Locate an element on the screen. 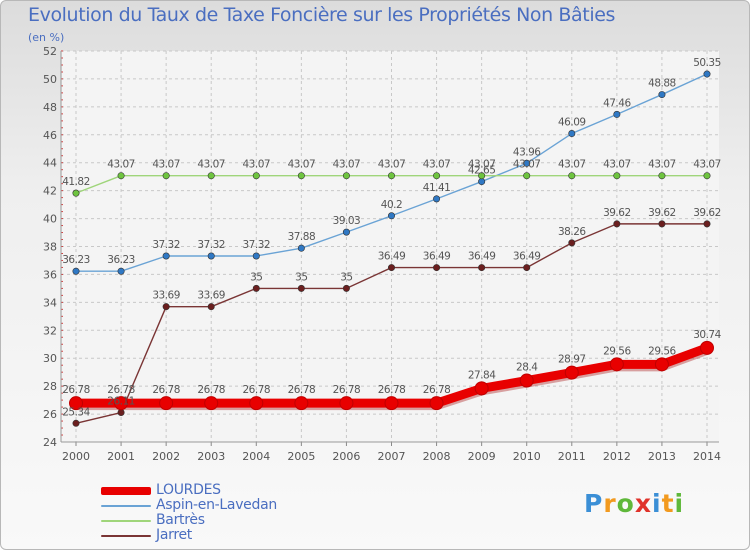 This screenshot has width=750, height=550. x-tick-label: 2005 is located at coordinates (301, 456).